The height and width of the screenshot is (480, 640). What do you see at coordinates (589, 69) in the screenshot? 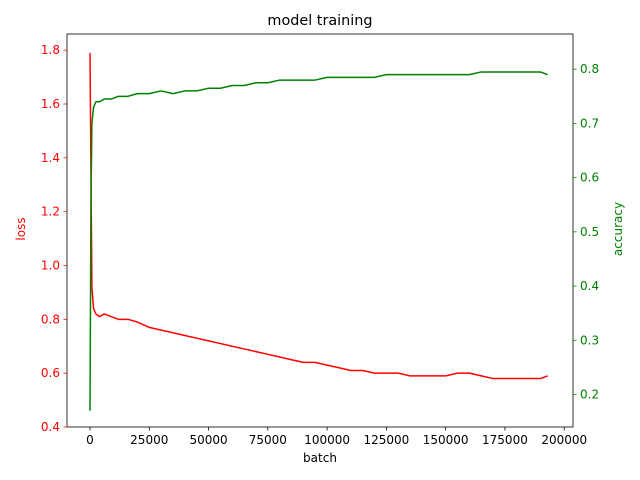
I see `right-tick-label: 0.8` at bounding box center [589, 69].